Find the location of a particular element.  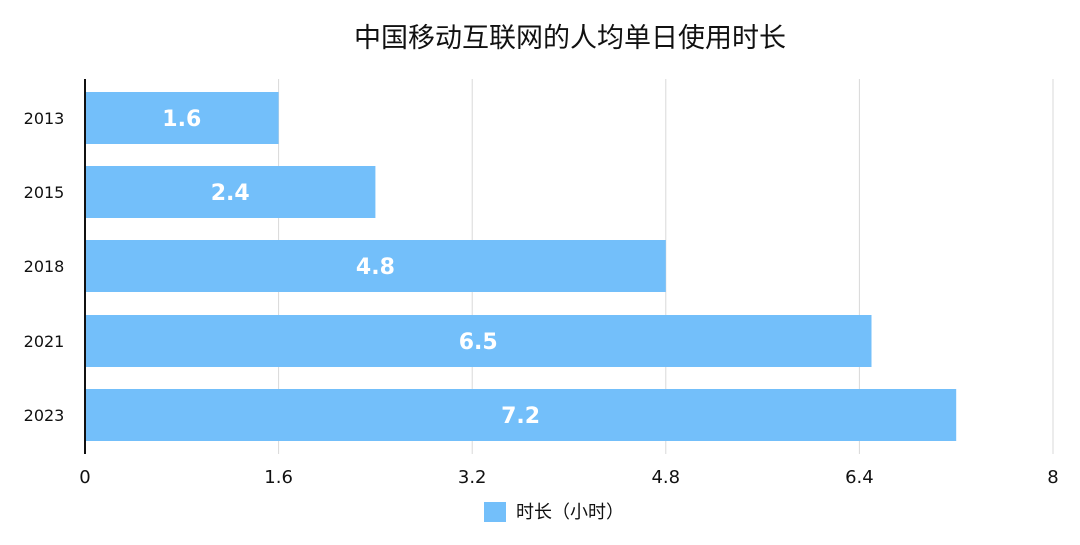

x-tick-label: 8 is located at coordinates (1052, 477).